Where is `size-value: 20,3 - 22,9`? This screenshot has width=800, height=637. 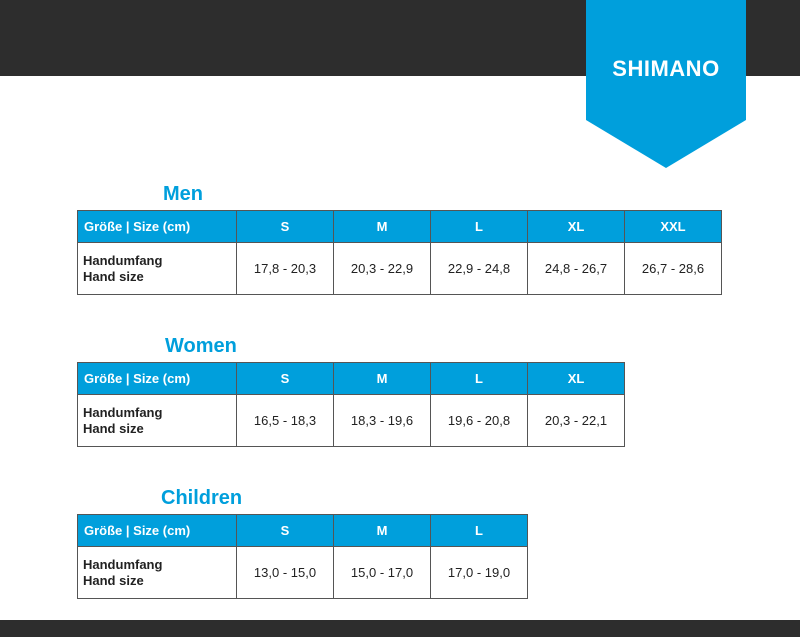
size-value: 20,3 - 22,9 is located at coordinates (382, 268).